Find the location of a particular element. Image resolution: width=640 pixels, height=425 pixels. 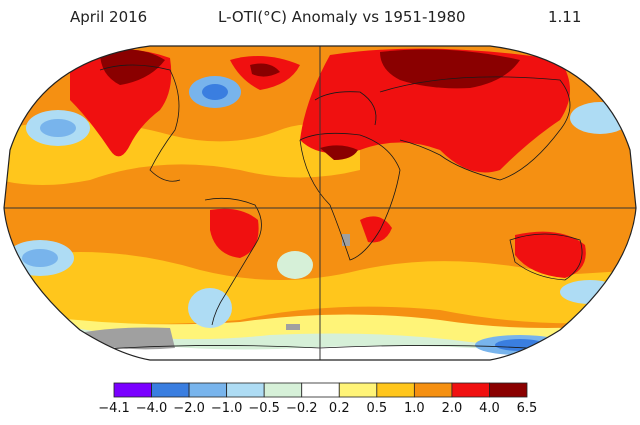

map-title: L-OTI(°C) Anomaly vs 1951-1980 is located at coordinates (342, 17).